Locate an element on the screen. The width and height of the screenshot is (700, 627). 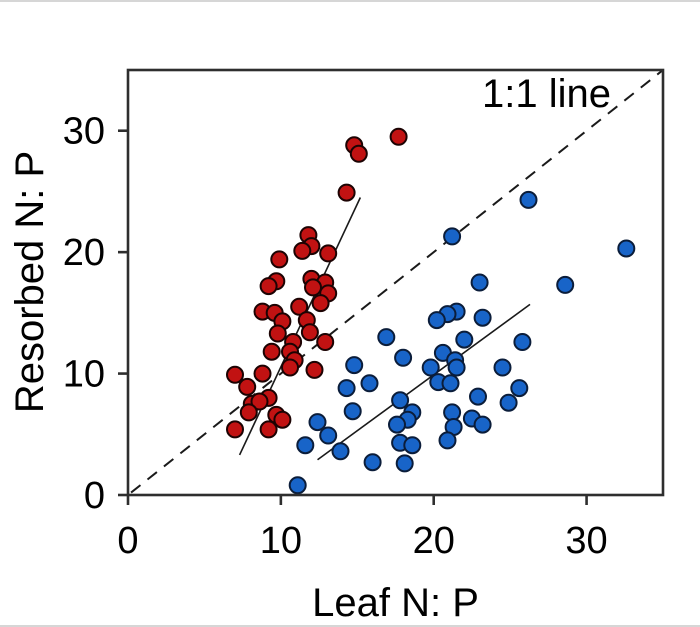
x-axis-title: Leaf N: P is located at coordinates (395, 603).